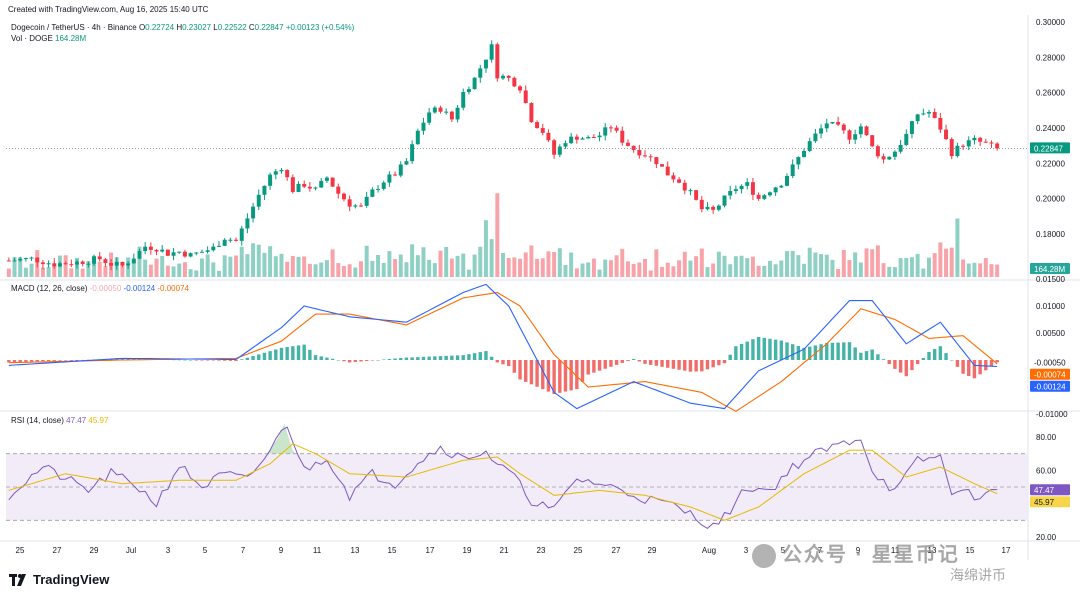 The image size is (1080, 599). Describe the element at coordinates (168, 550) in the screenshot. I see `time-tick-label: 3` at that location.